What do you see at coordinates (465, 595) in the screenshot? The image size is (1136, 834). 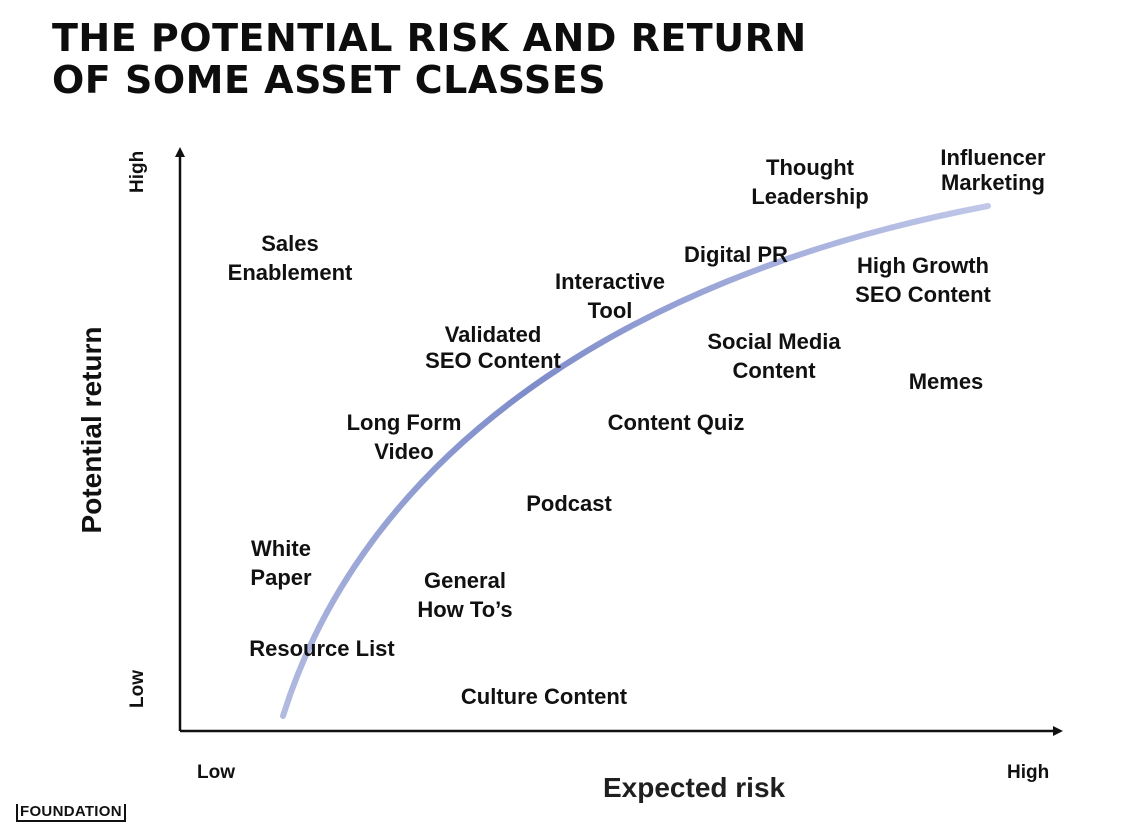 I see `label-general-how-tos: General How To’s` at bounding box center [465, 595].